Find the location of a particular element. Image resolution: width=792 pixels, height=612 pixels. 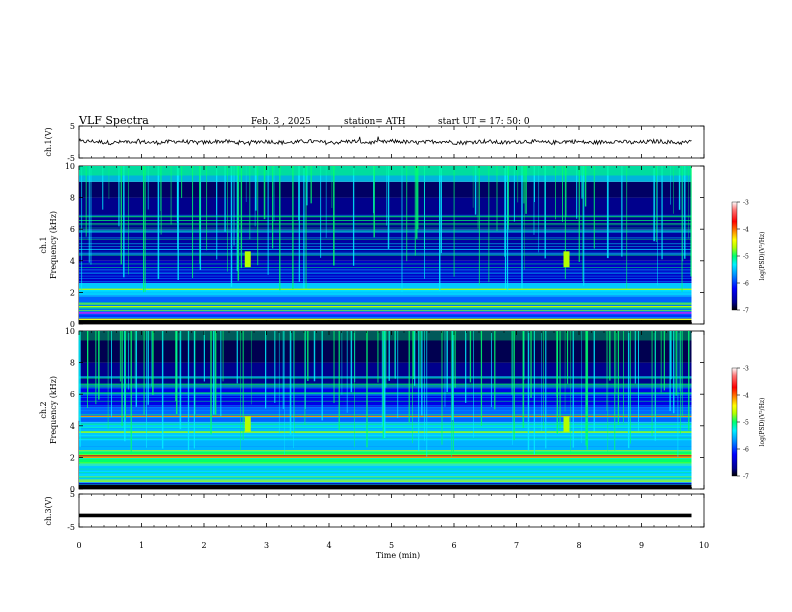

x-tick-label: 8 is located at coordinates (578, 545).